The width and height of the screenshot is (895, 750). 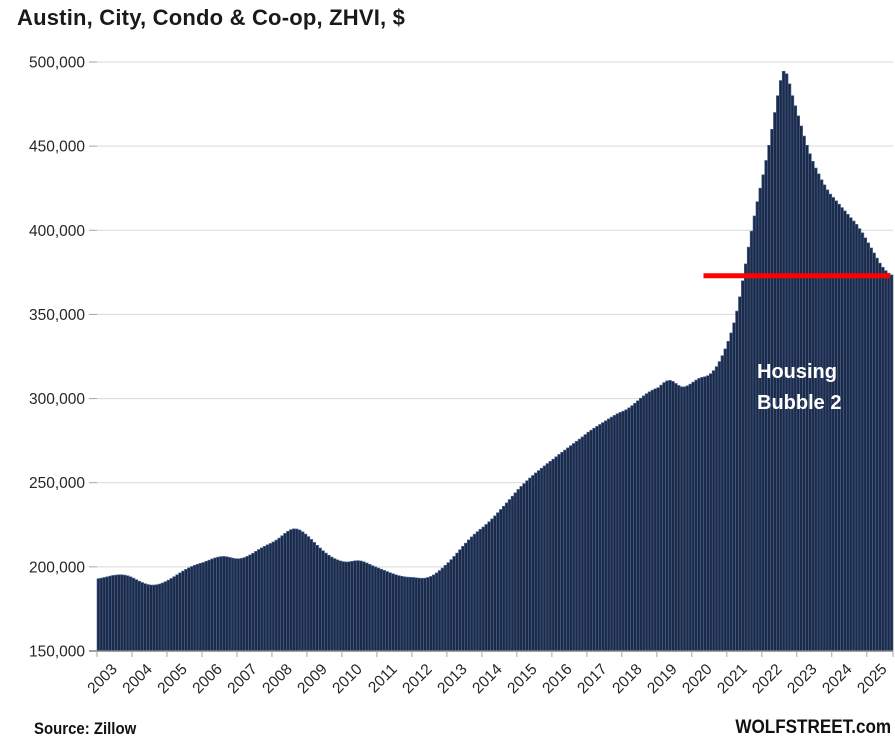 What do you see at coordinates (172, 679) in the screenshot?
I see `x-axis-year-label: 2005` at bounding box center [172, 679].